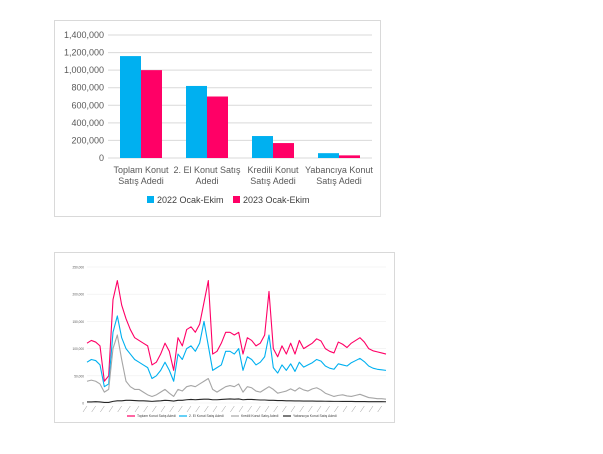 This screenshot has width=603, height=454. What do you see at coordinates (206, 181) in the screenshot?
I see `x-category-label: Adedi` at bounding box center [206, 181].